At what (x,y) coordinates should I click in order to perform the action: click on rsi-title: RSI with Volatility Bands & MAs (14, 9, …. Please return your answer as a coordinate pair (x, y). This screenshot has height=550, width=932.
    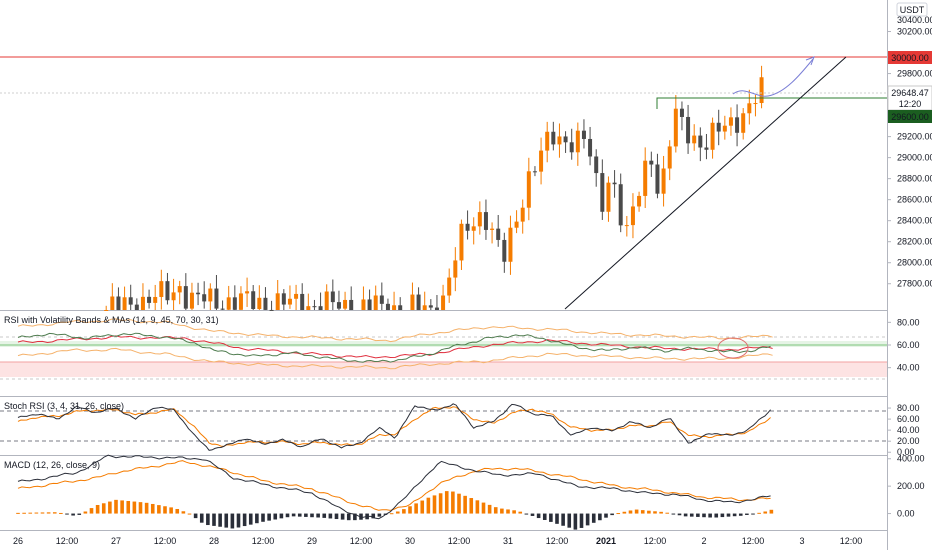
    Looking at the image, I should click on (111, 320).